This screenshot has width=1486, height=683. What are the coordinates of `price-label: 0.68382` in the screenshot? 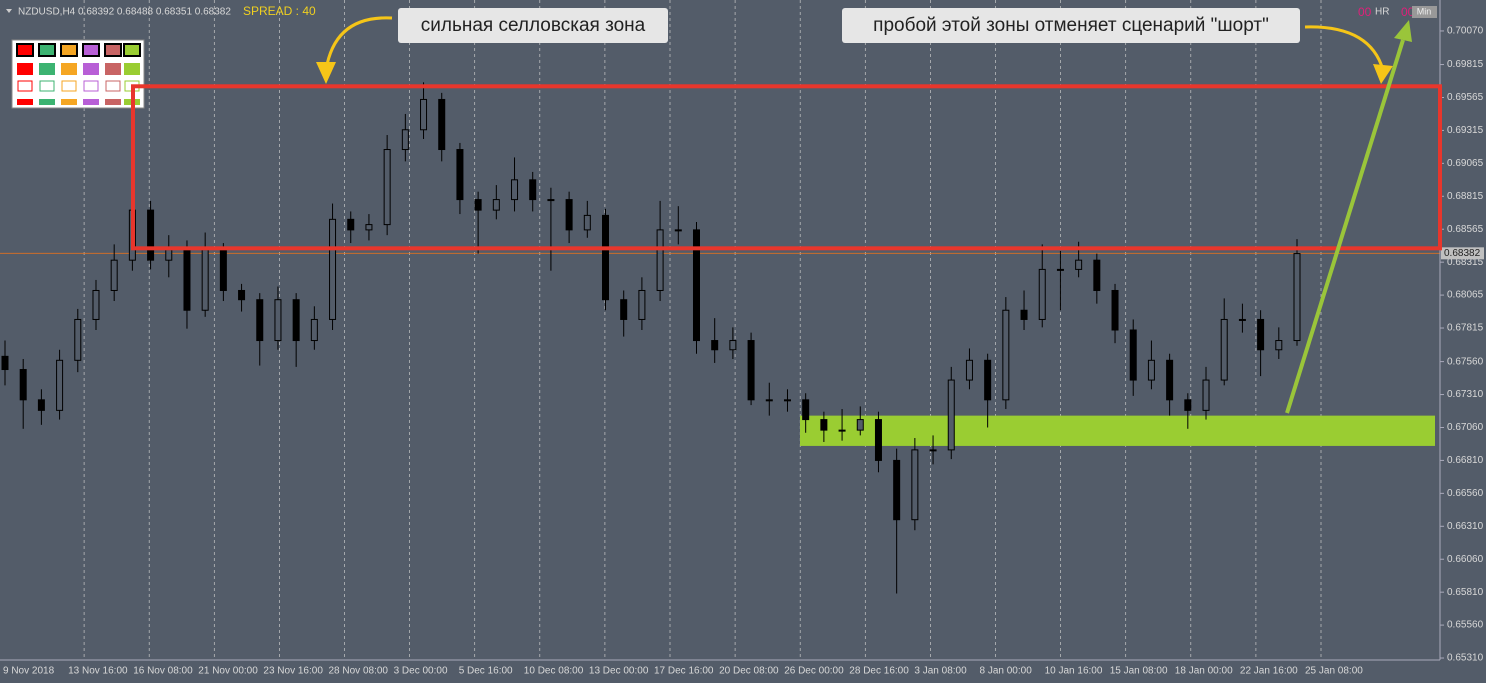 It's located at (1462, 253).